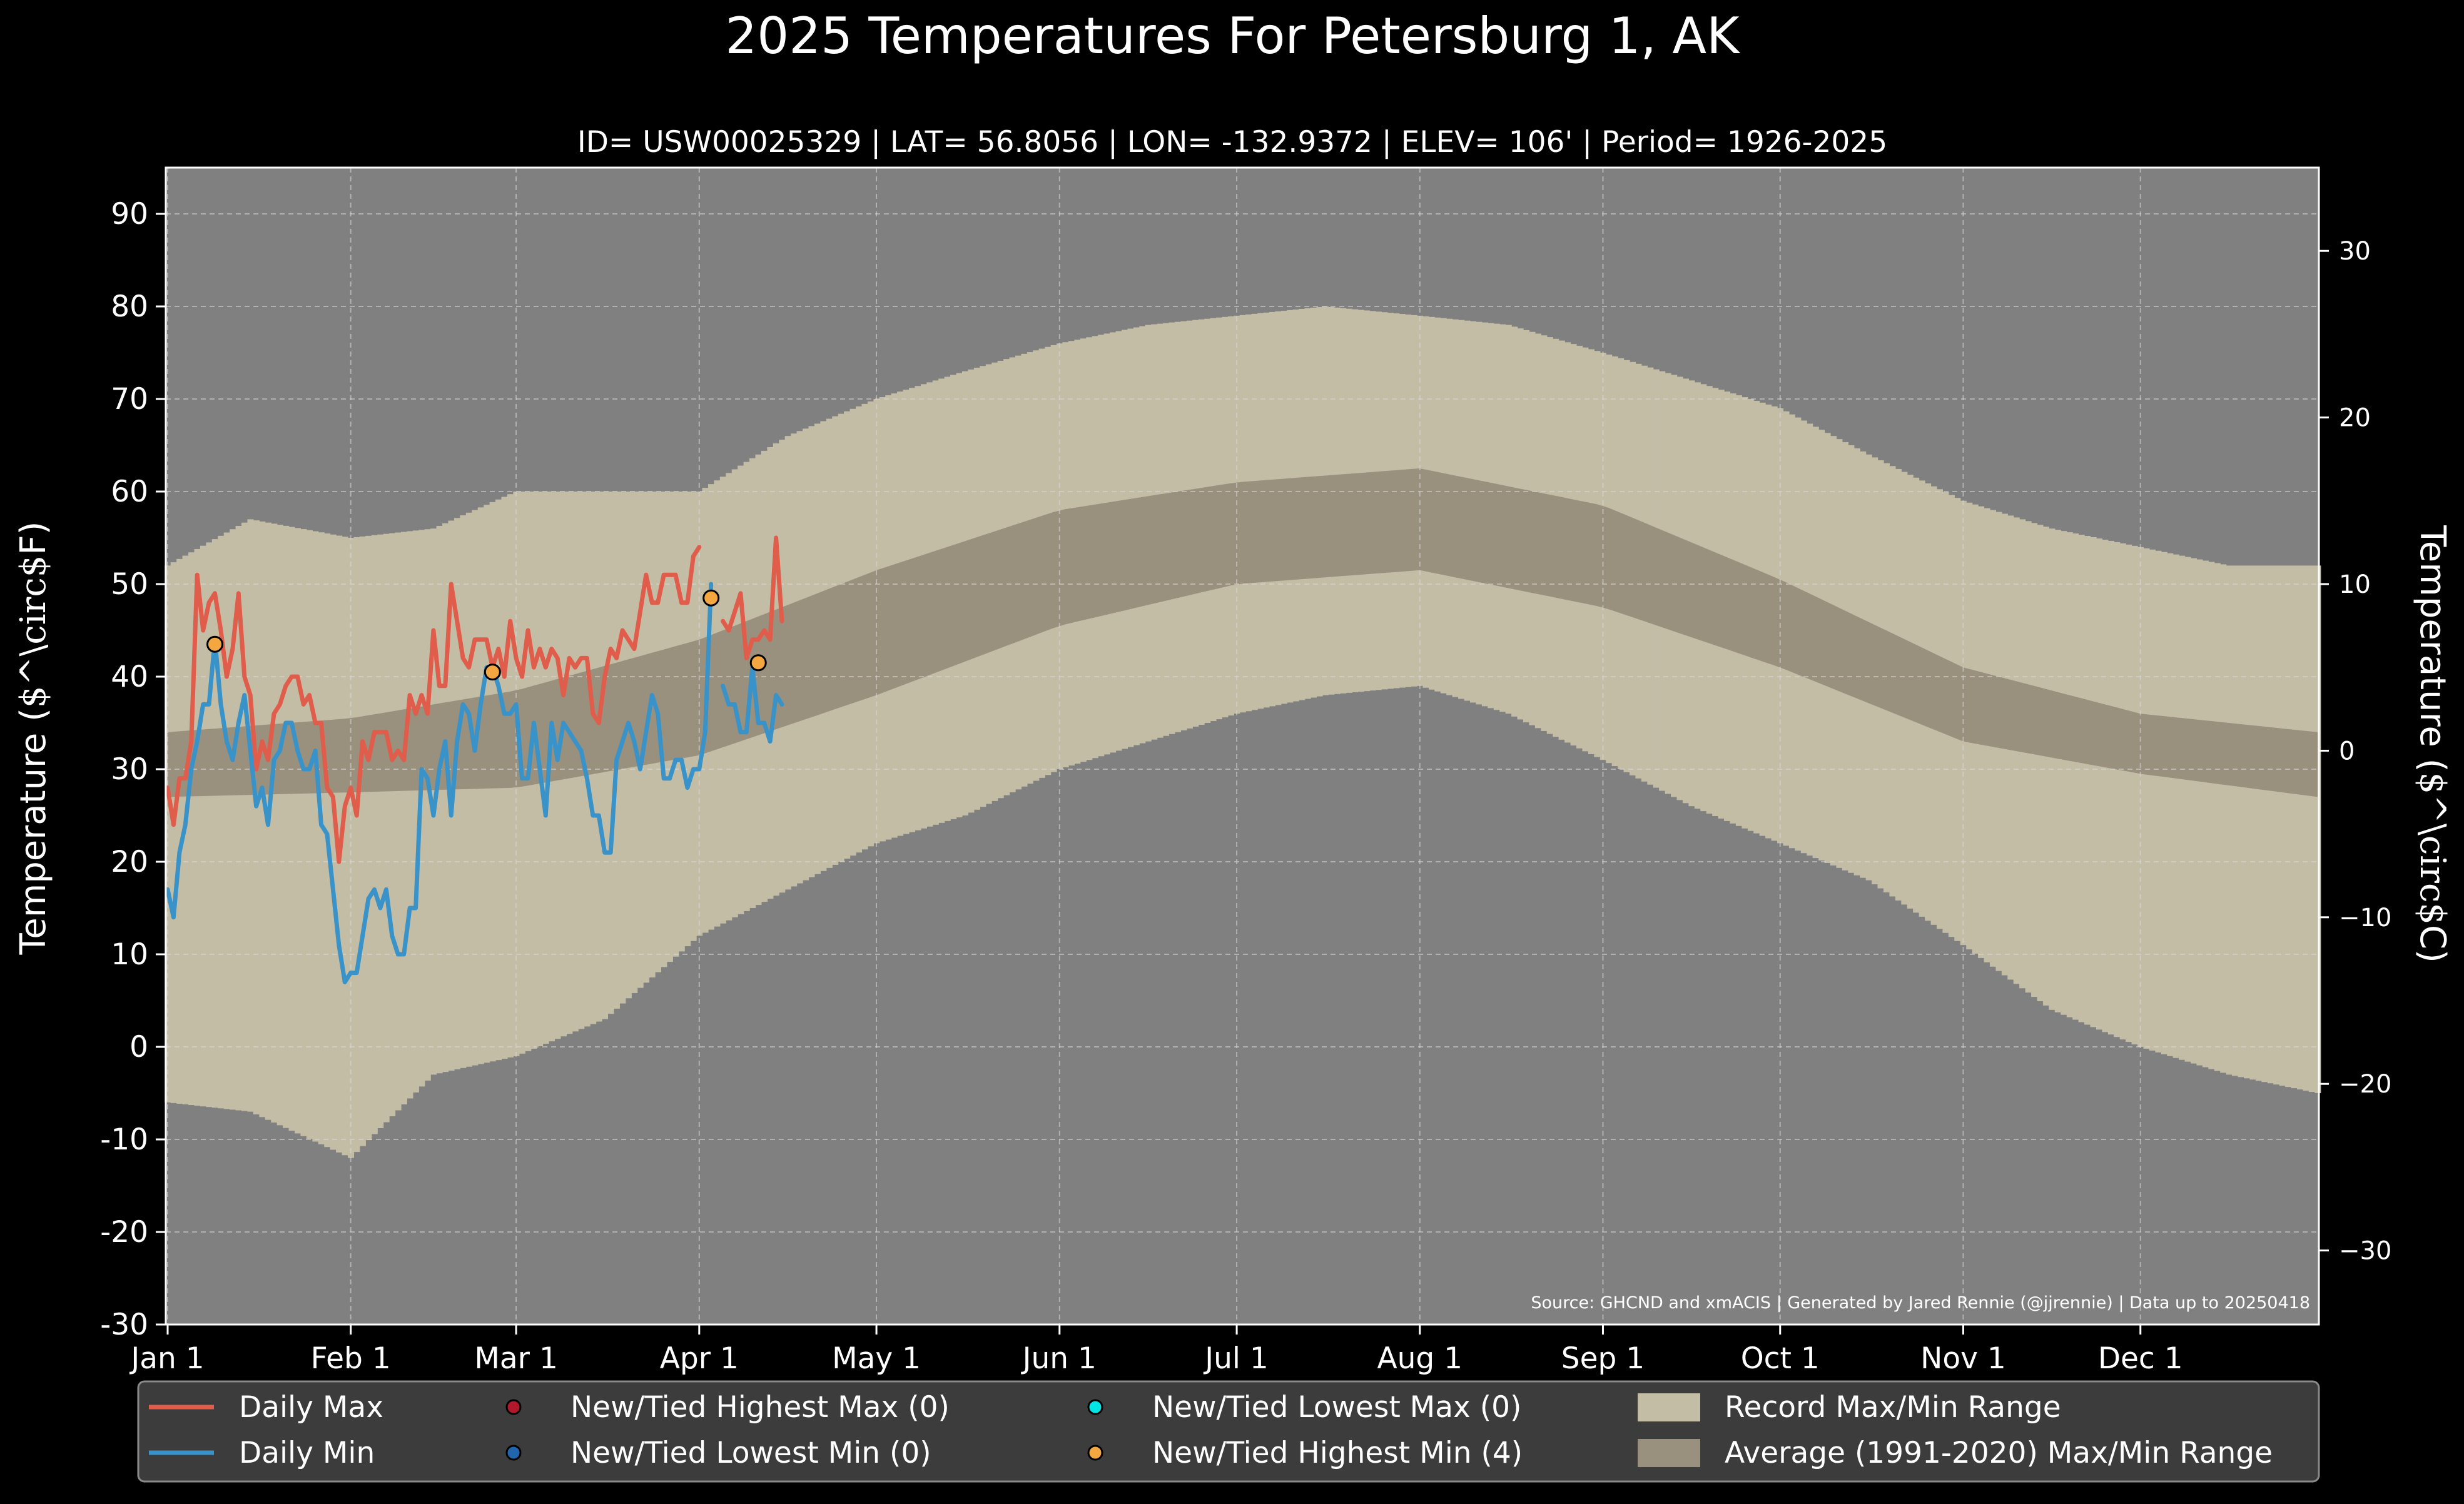 This screenshot has width=2464, height=1504. I want to click on y-tick-label: 0, so click(138, 1047).